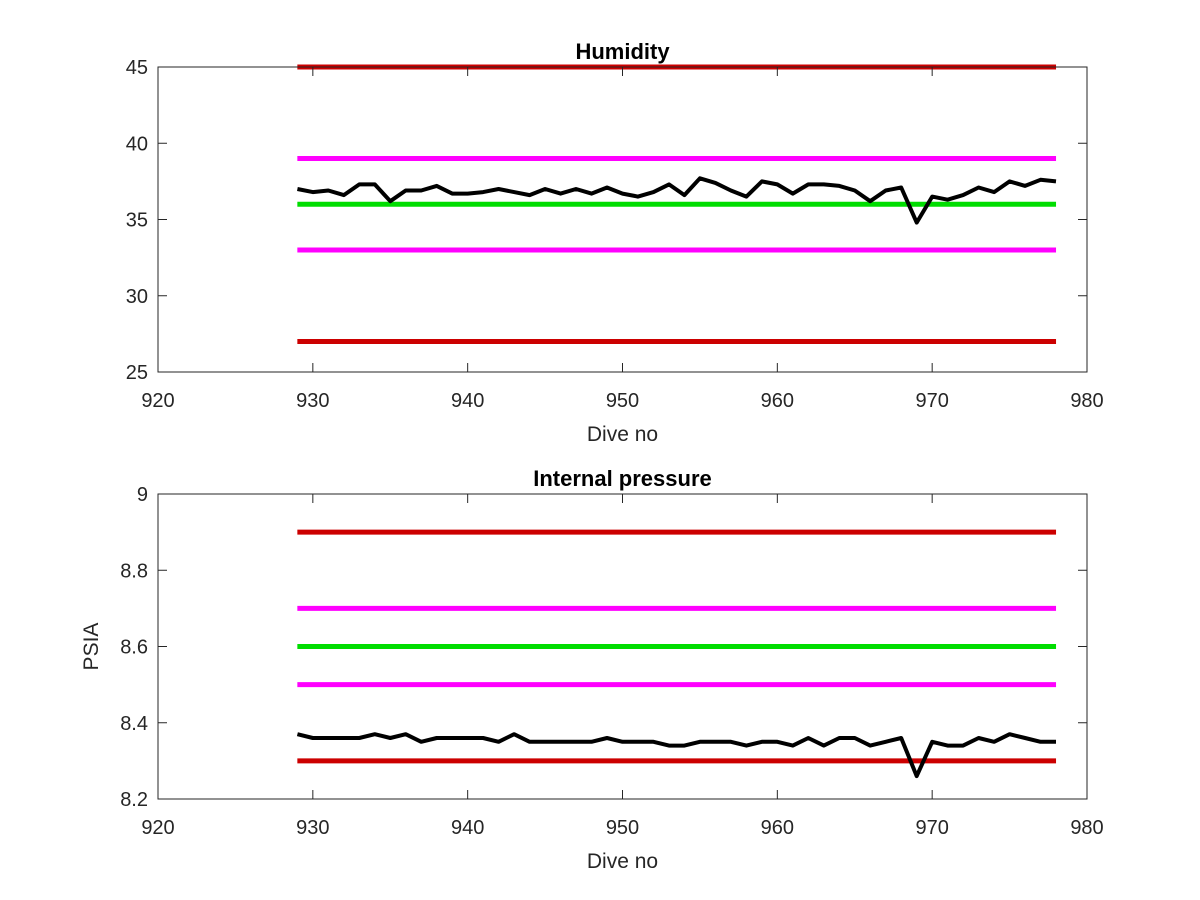 The width and height of the screenshot is (1200, 900). Describe the element at coordinates (91, 647) in the screenshot. I see `y-axis-label: PSIA` at that location.